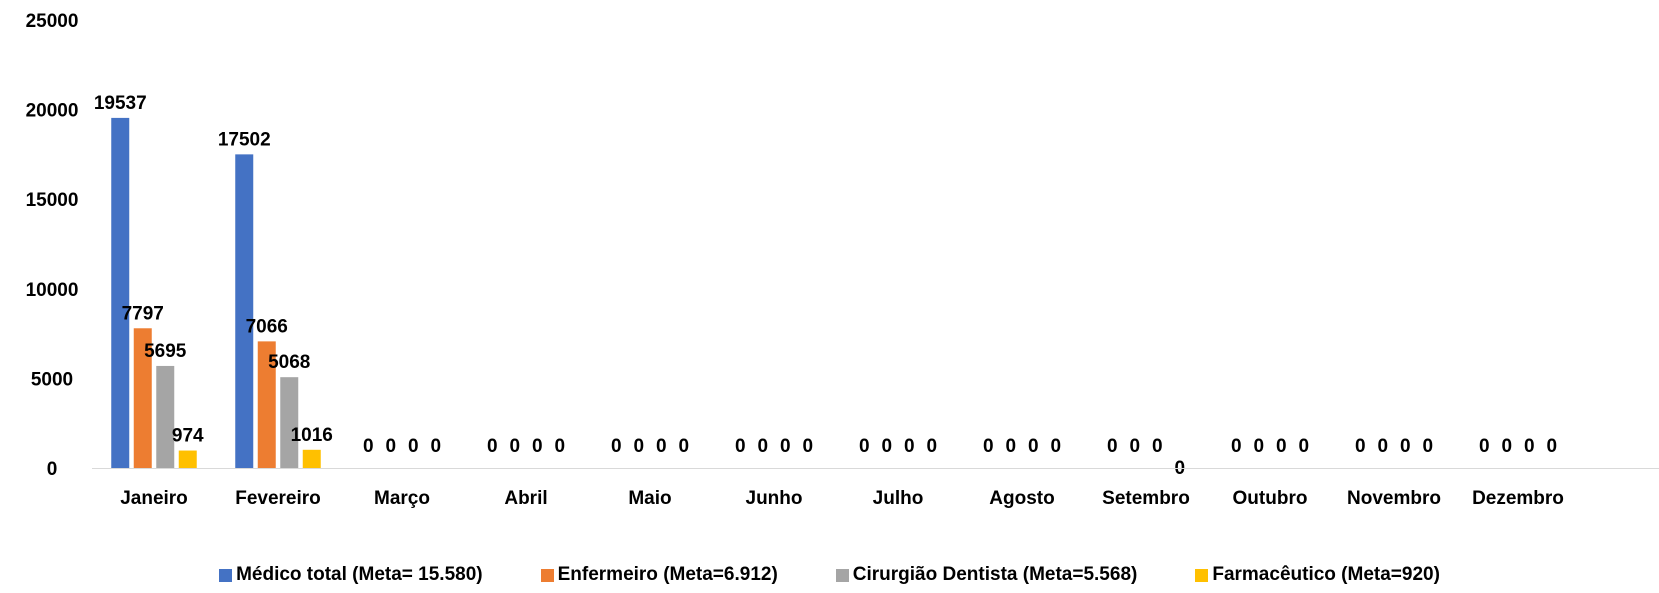  What do you see at coordinates (289, 362) in the screenshot?
I see `data-label: 5068` at bounding box center [289, 362].